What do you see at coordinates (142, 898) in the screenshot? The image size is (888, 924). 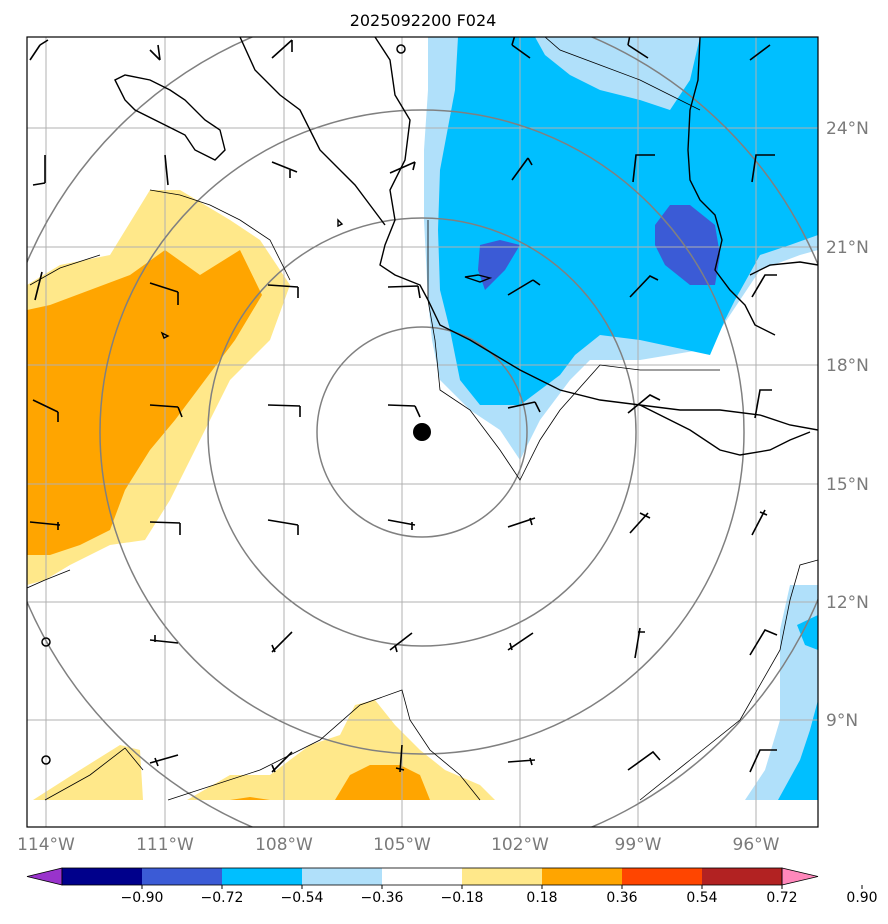 I see `colorbar-label: −0.90` at bounding box center [142, 898].